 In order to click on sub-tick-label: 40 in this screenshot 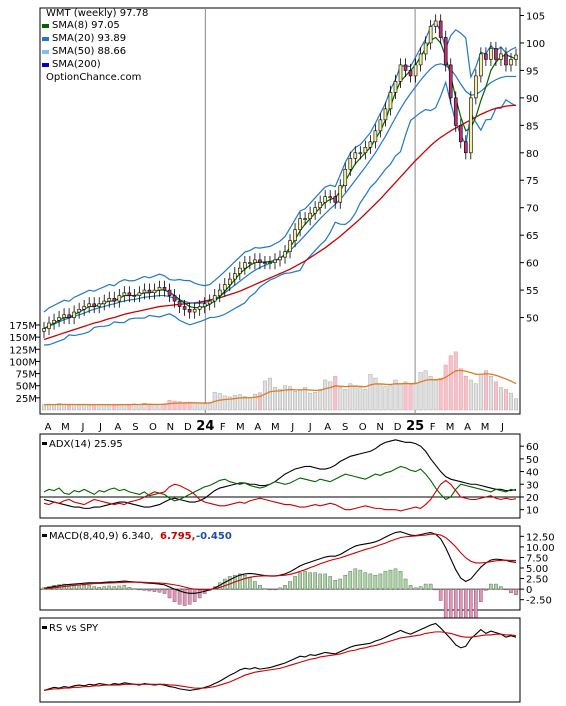, I will do `click(532, 473)`.